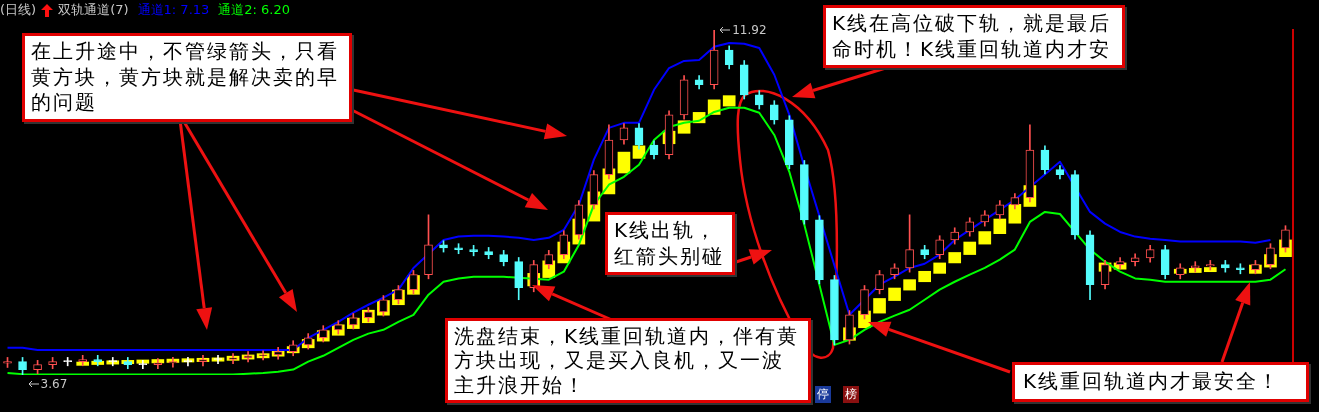  I want to click on text: 通道1: 7.13, so click(173, 10).